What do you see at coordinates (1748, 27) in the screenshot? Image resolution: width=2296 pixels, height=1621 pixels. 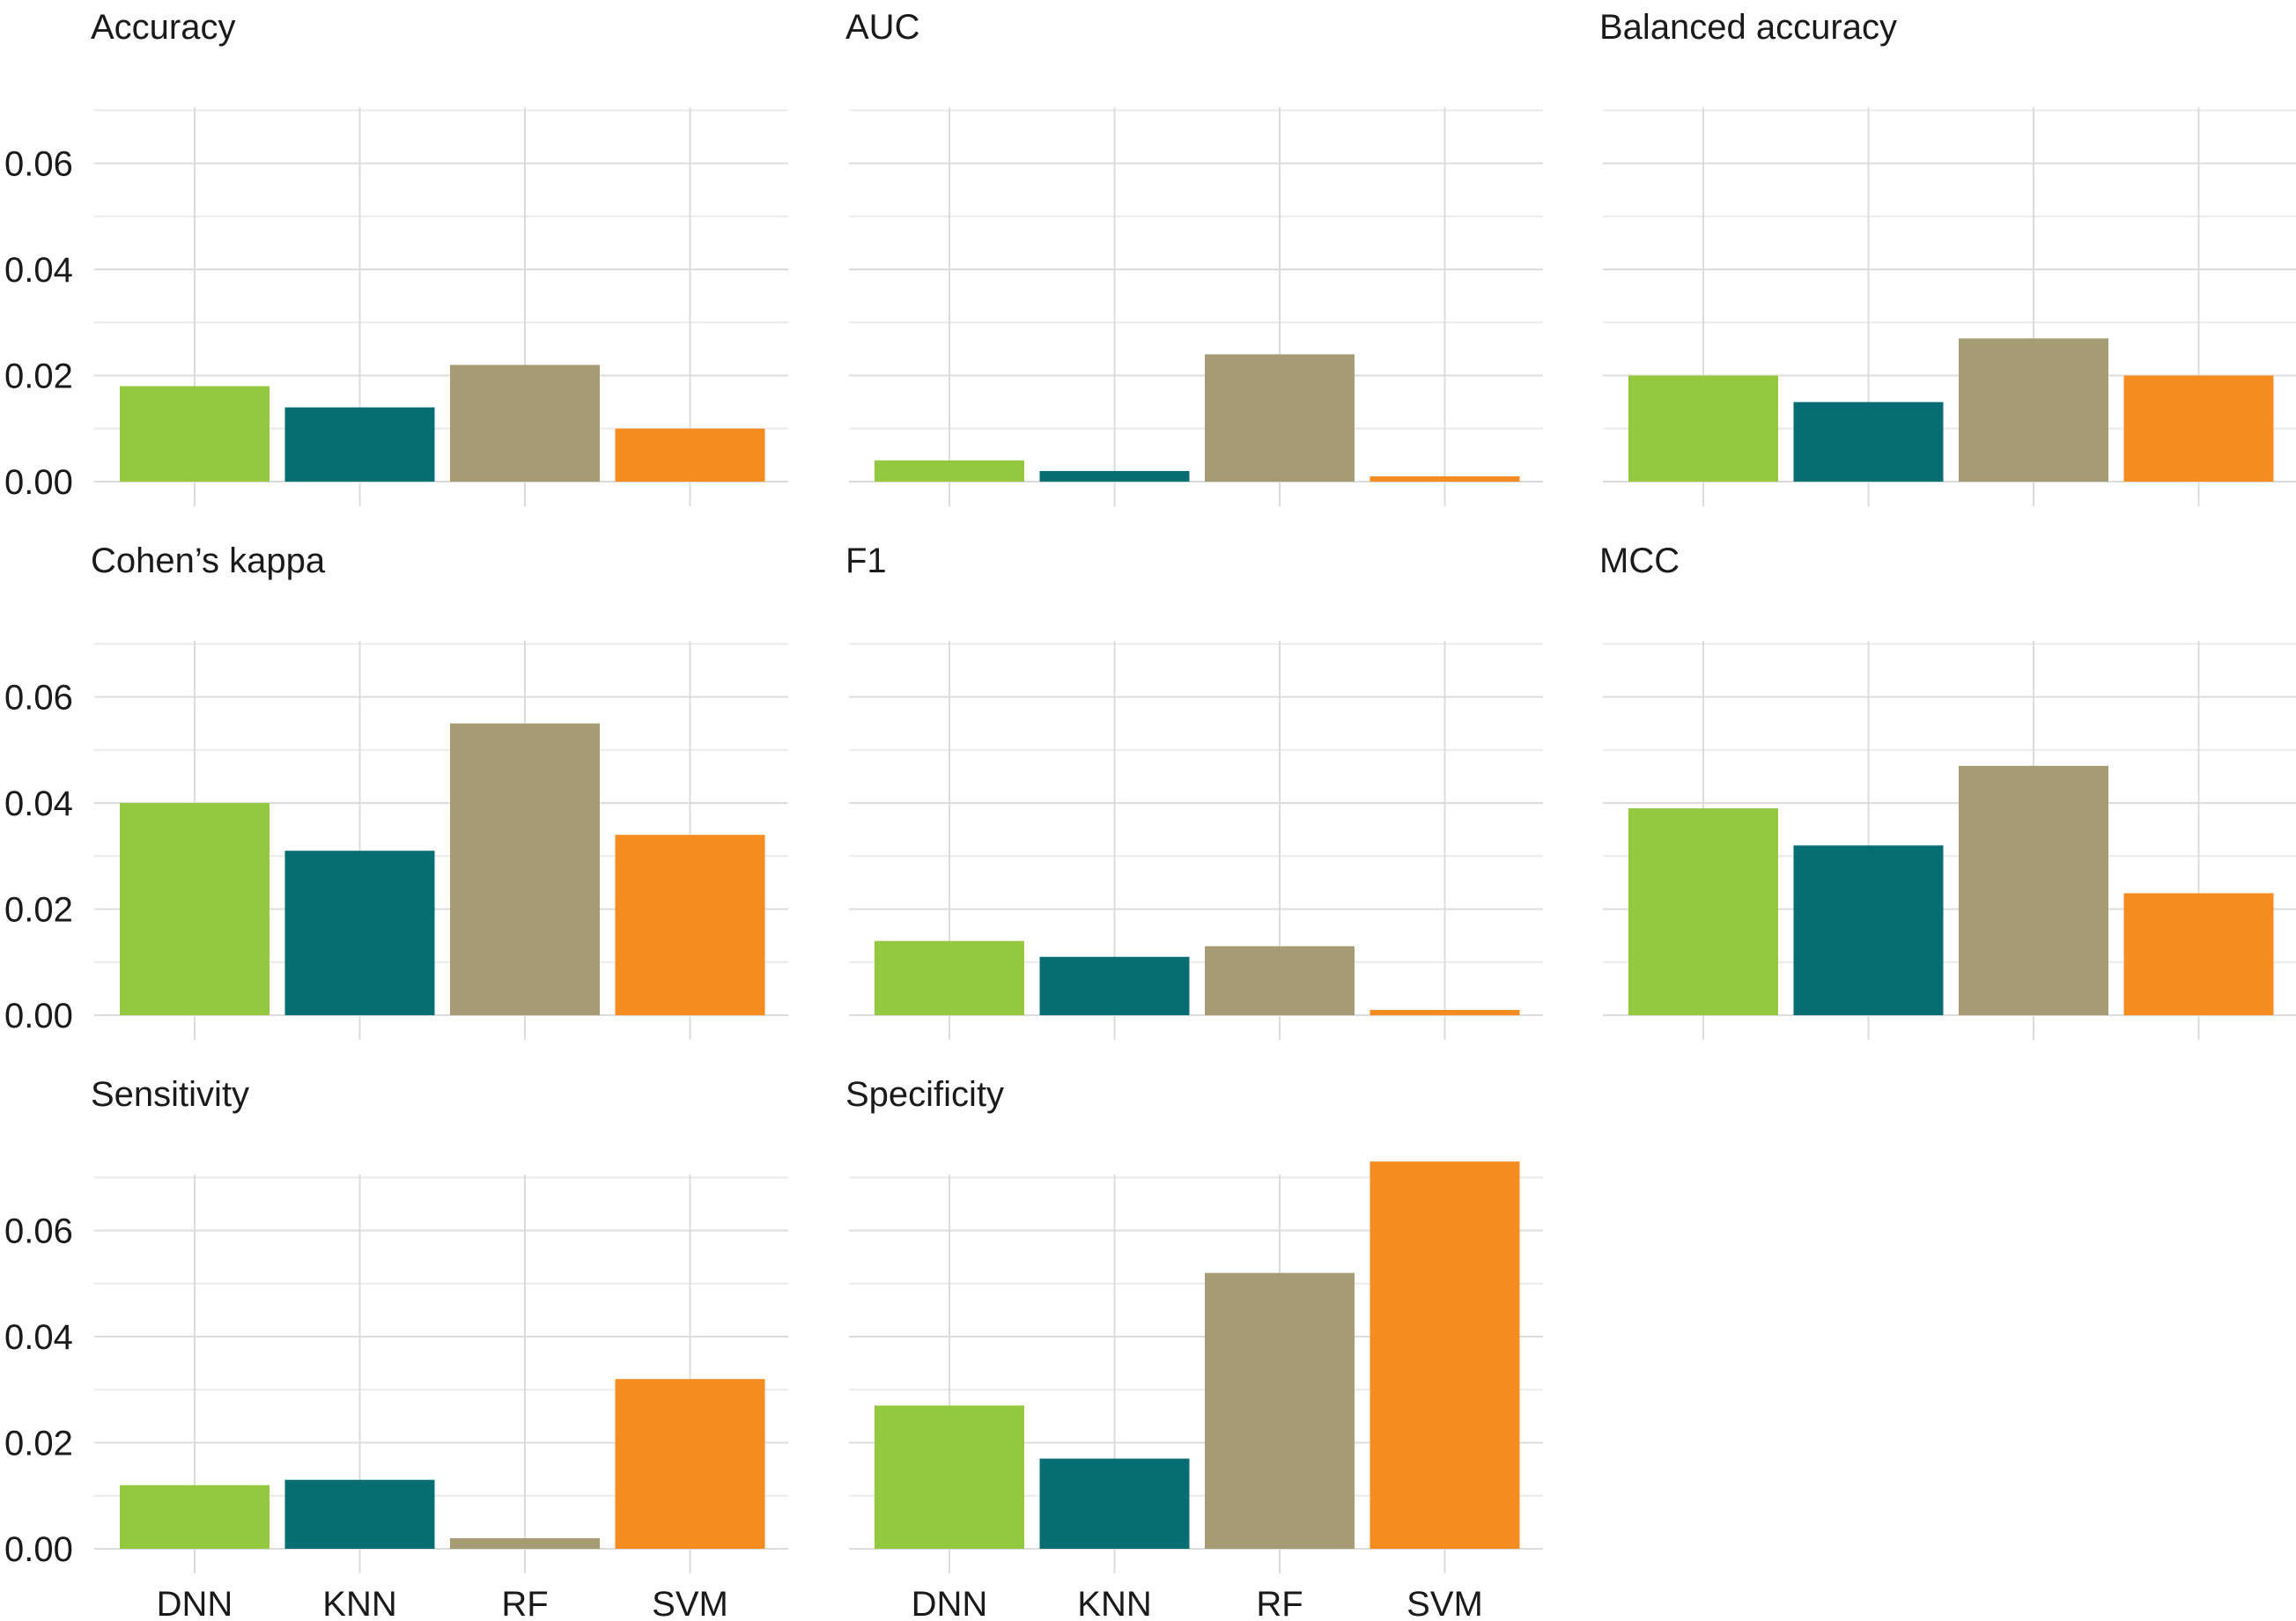 I see `panel-title: Balanced accuracy` at bounding box center [1748, 27].